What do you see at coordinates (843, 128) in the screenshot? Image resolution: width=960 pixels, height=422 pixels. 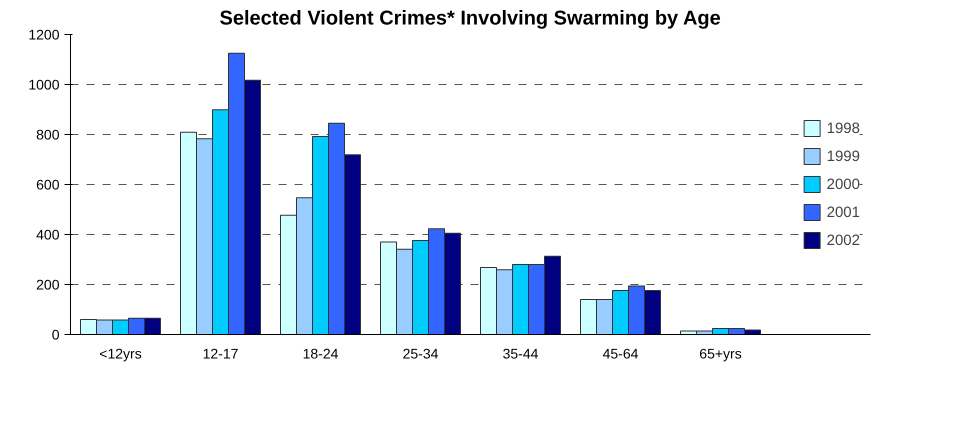 I see `legend-label: 1998` at bounding box center [843, 128].